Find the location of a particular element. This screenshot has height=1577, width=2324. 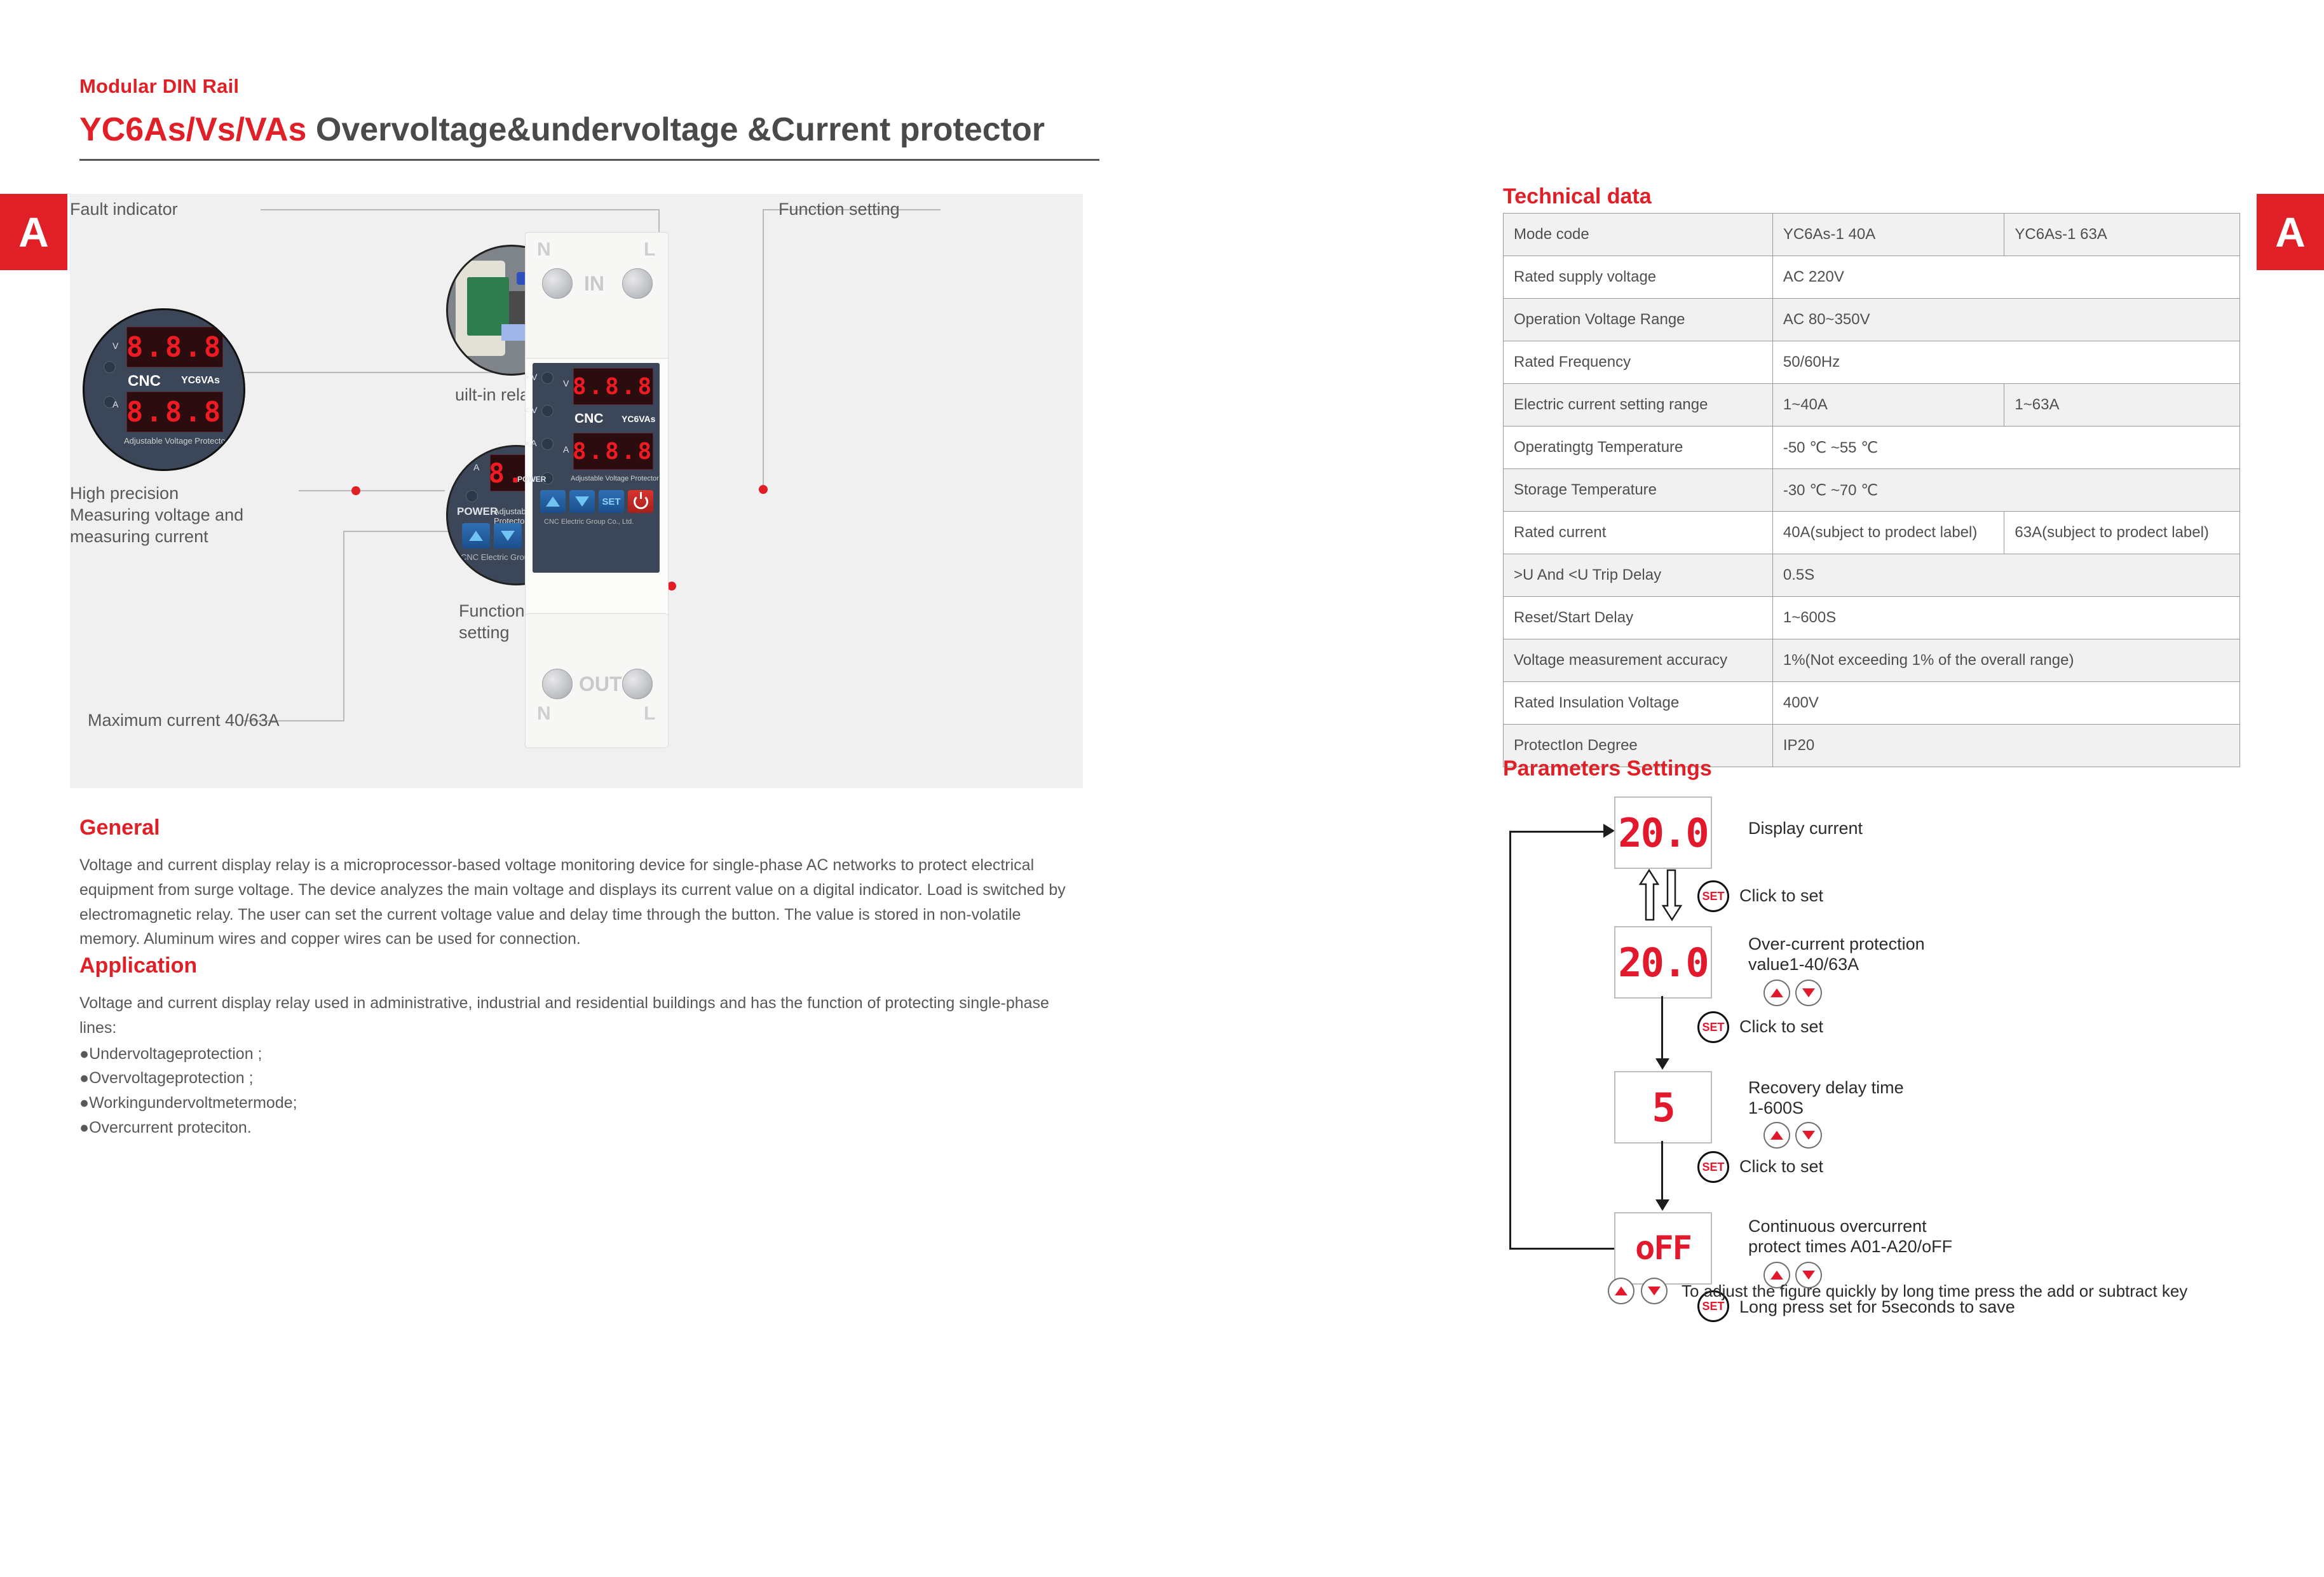

unit-volt: V is located at coordinates (566, 383).